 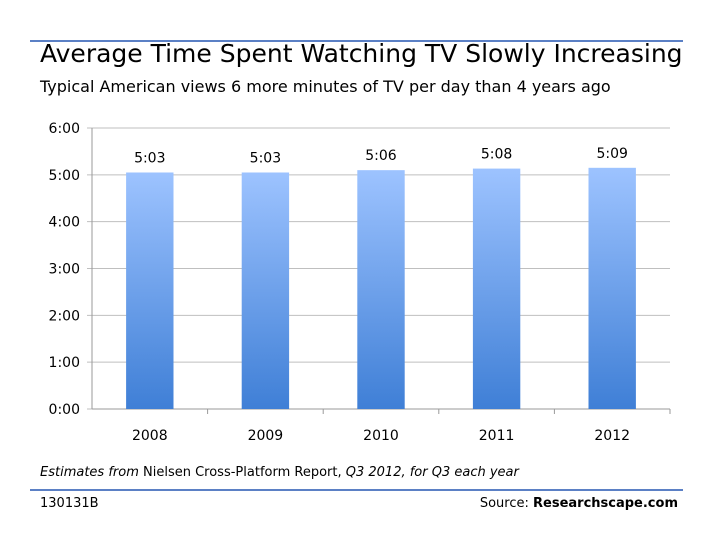 I want to click on y-tick-label: 0:00, so click(x=64, y=410).